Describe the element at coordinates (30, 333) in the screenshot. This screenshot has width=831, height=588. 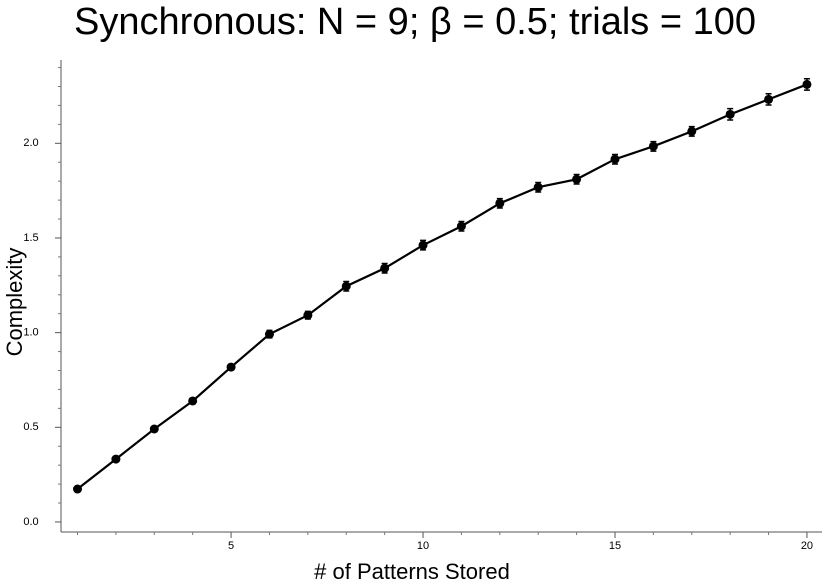
I see `y-tick-label: 1.0` at that location.